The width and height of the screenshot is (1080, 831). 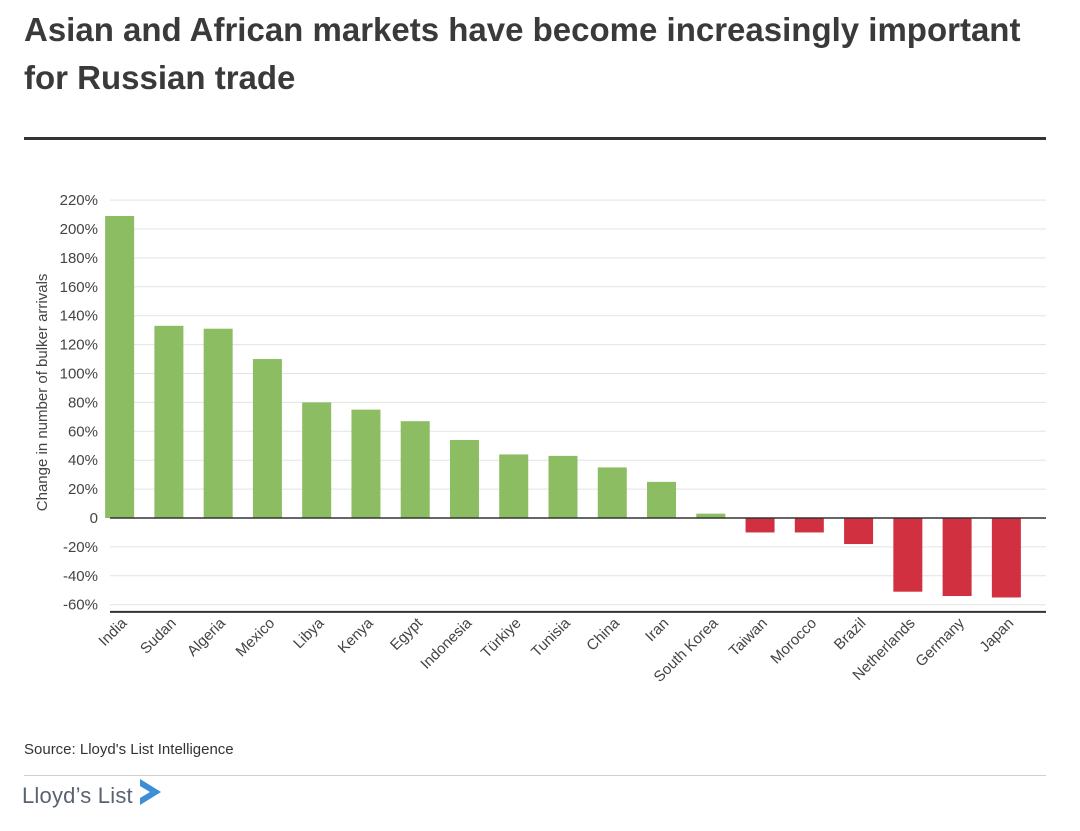 What do you see at coordinates (908, 555) in the screenshot?
I see `bar-netherlands` at bounding box center [908, 555].